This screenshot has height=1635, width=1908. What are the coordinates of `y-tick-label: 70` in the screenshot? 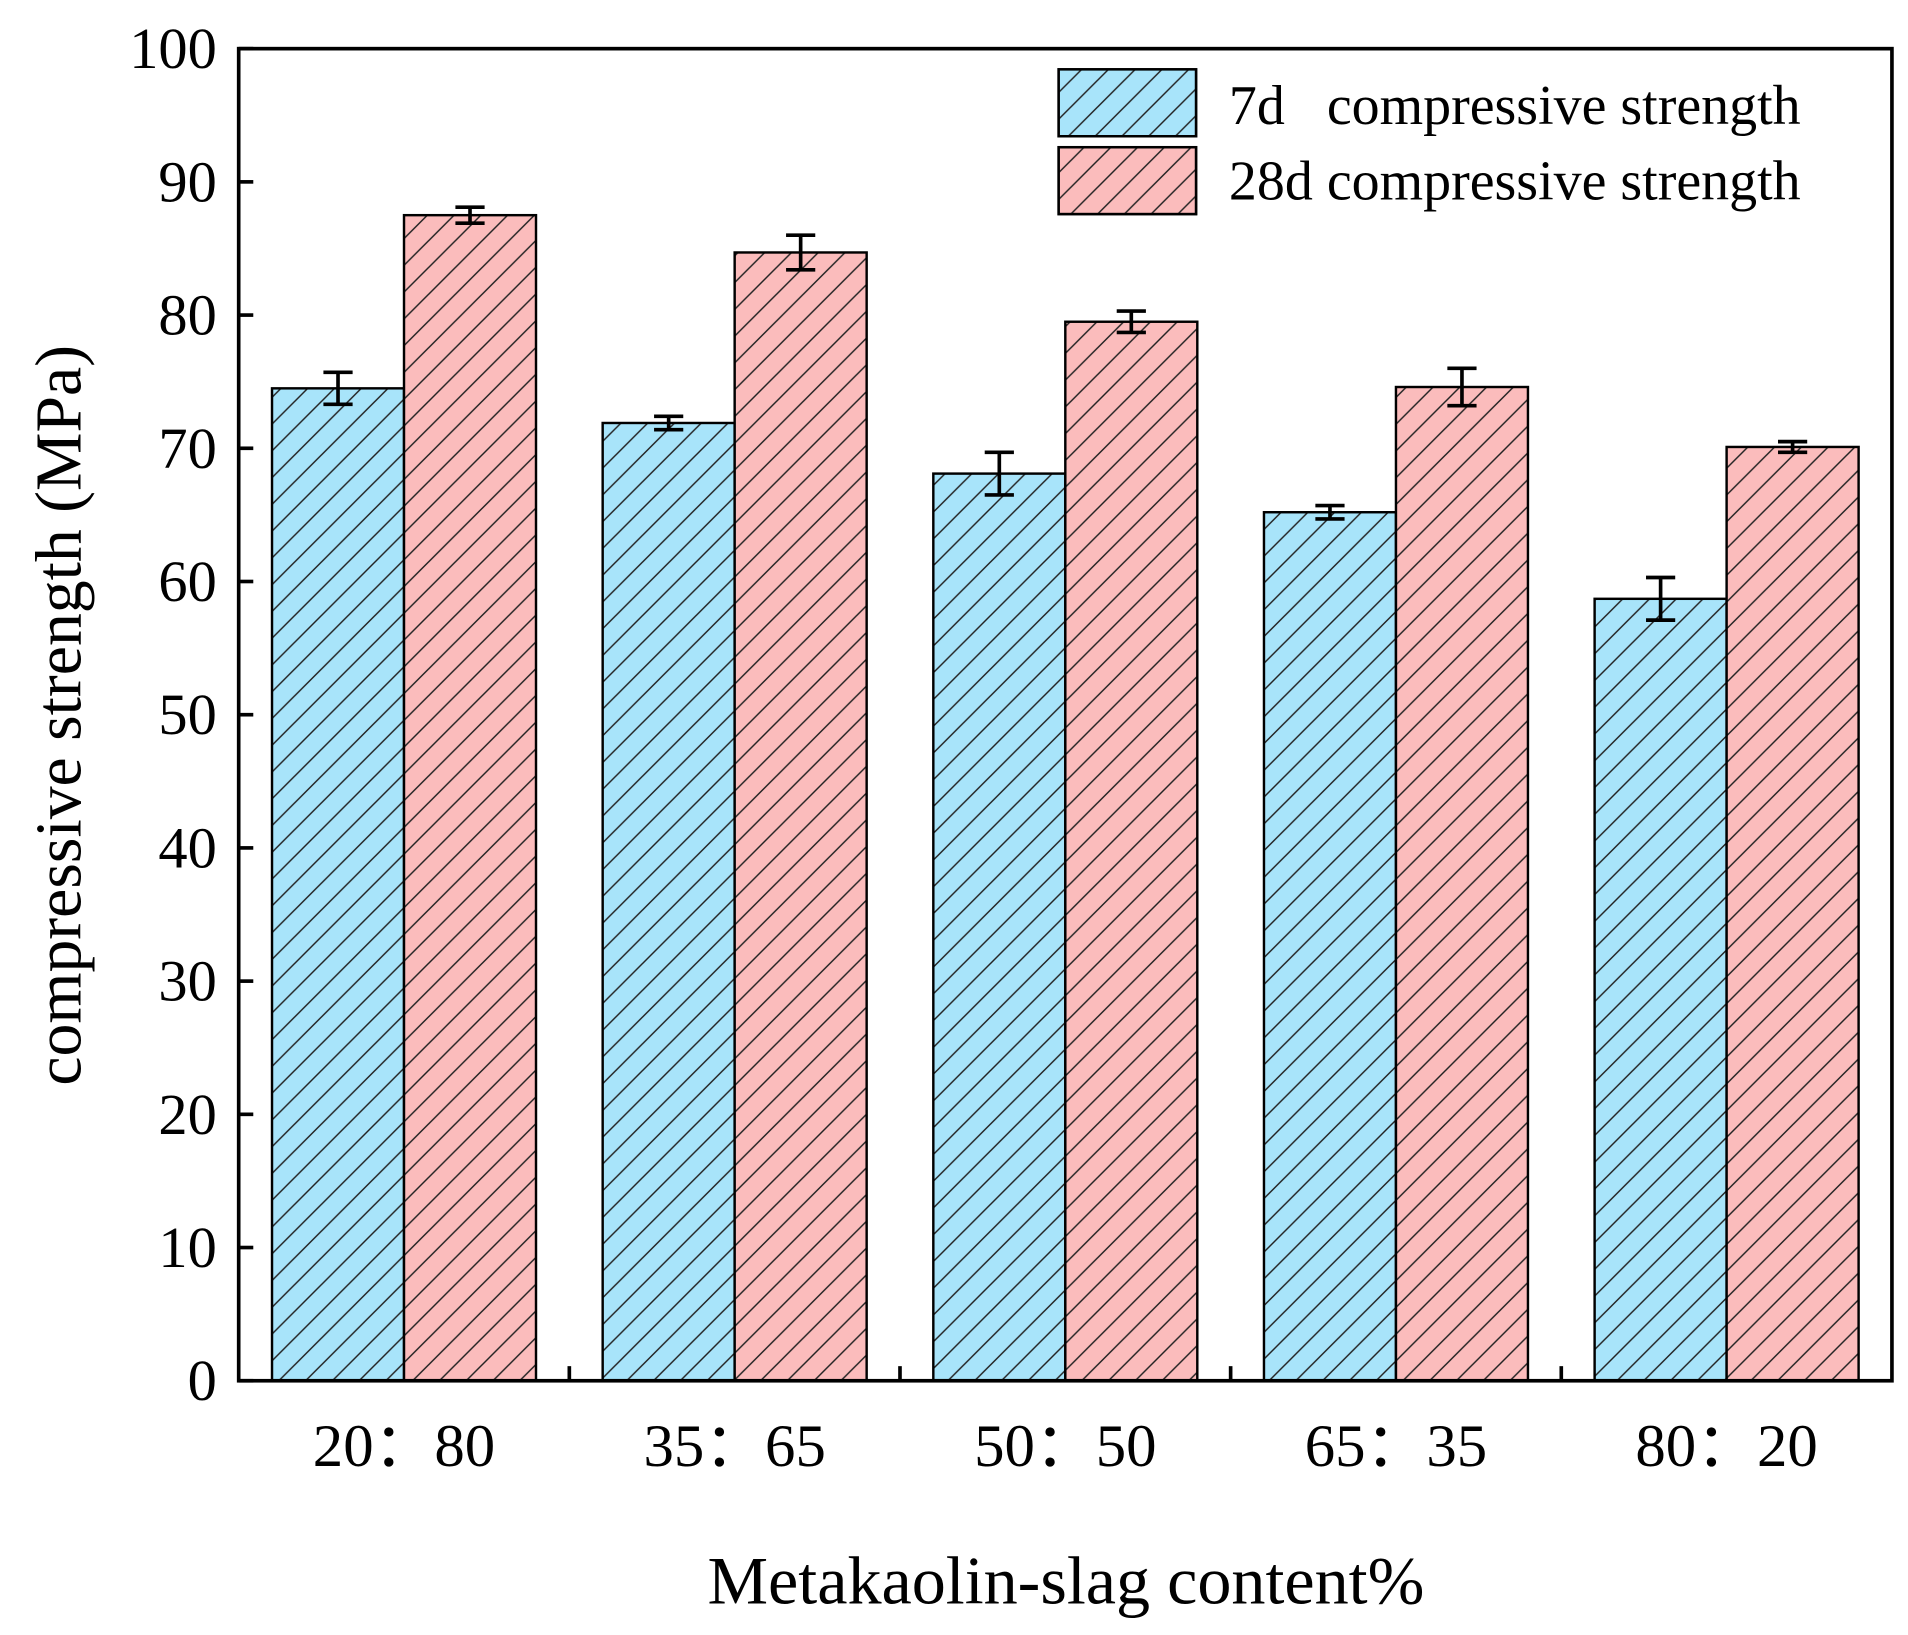 It's located at (187, 448).